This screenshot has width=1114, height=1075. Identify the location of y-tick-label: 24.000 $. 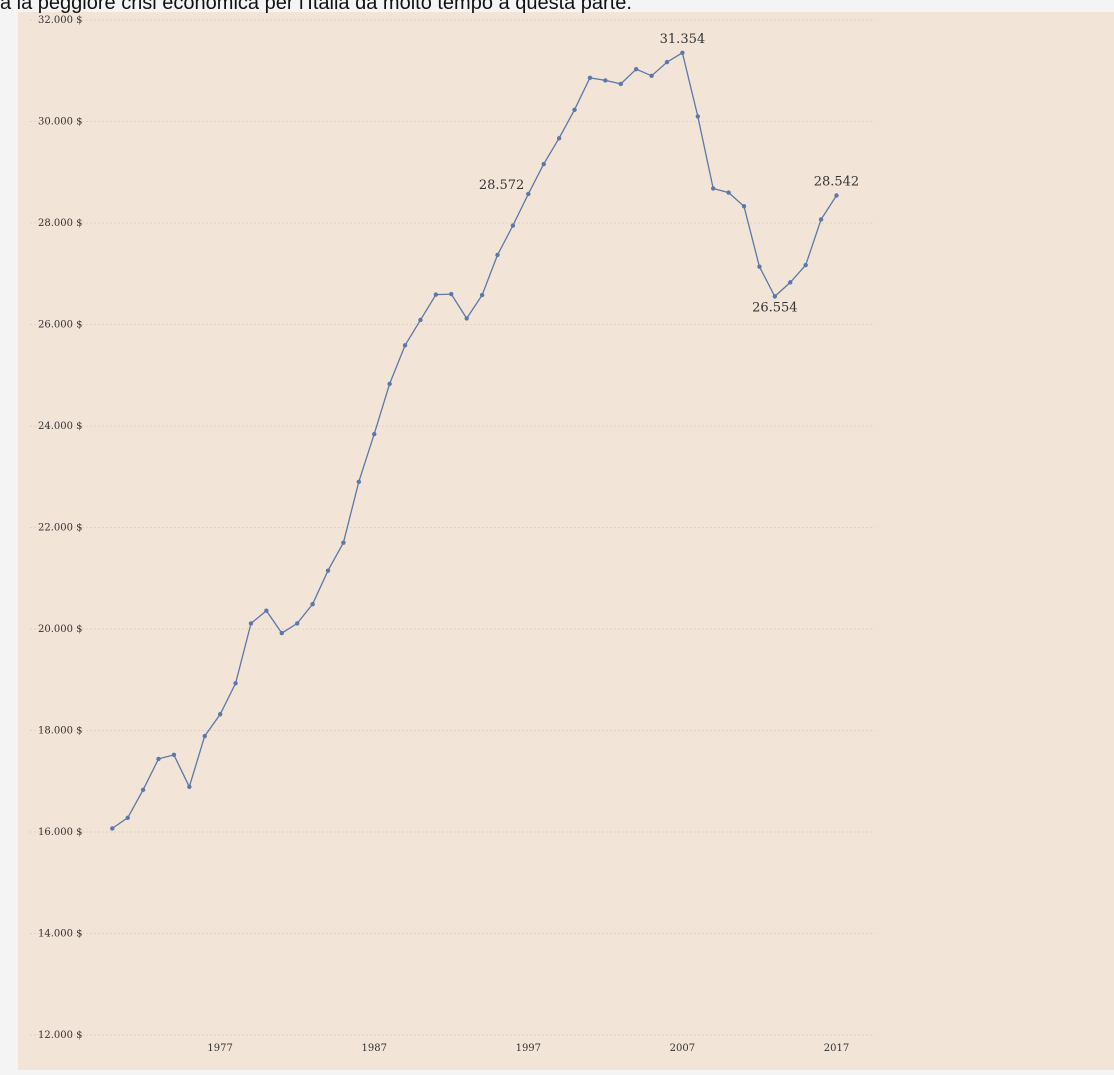
(60, 426).